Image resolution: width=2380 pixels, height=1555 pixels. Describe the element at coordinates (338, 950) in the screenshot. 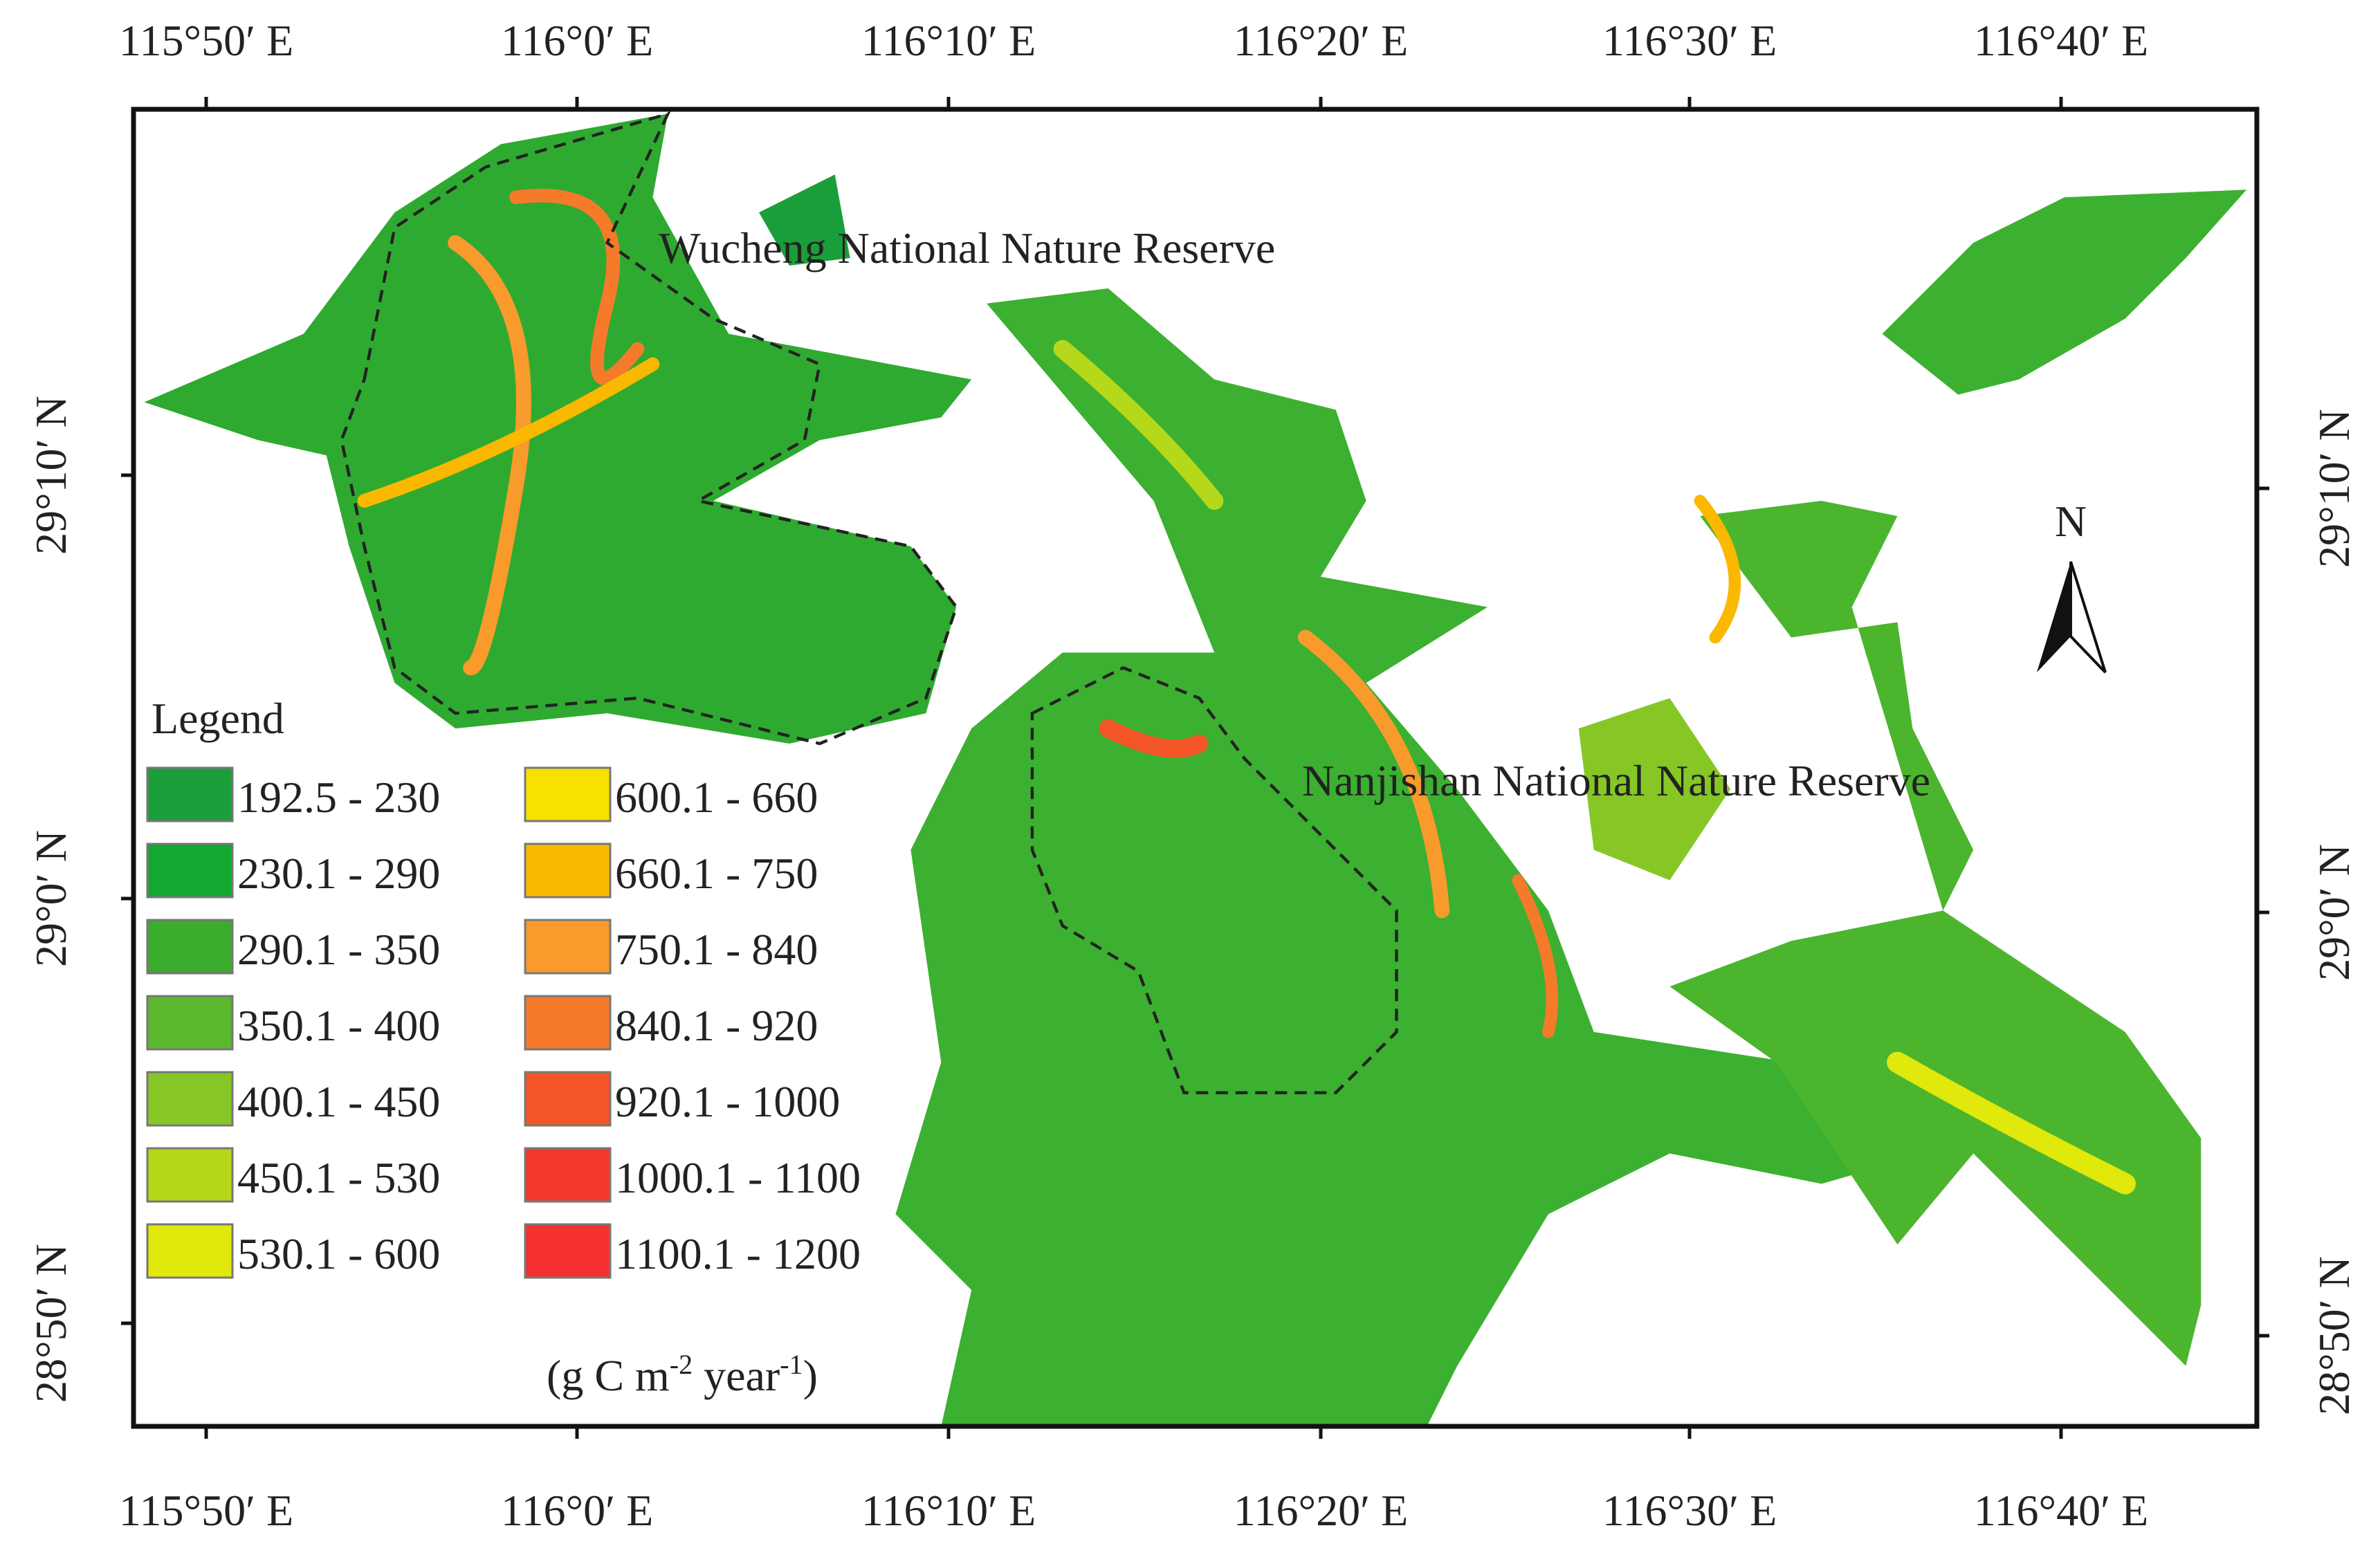

I see `legend-label: 290.1 - 350` at that location.